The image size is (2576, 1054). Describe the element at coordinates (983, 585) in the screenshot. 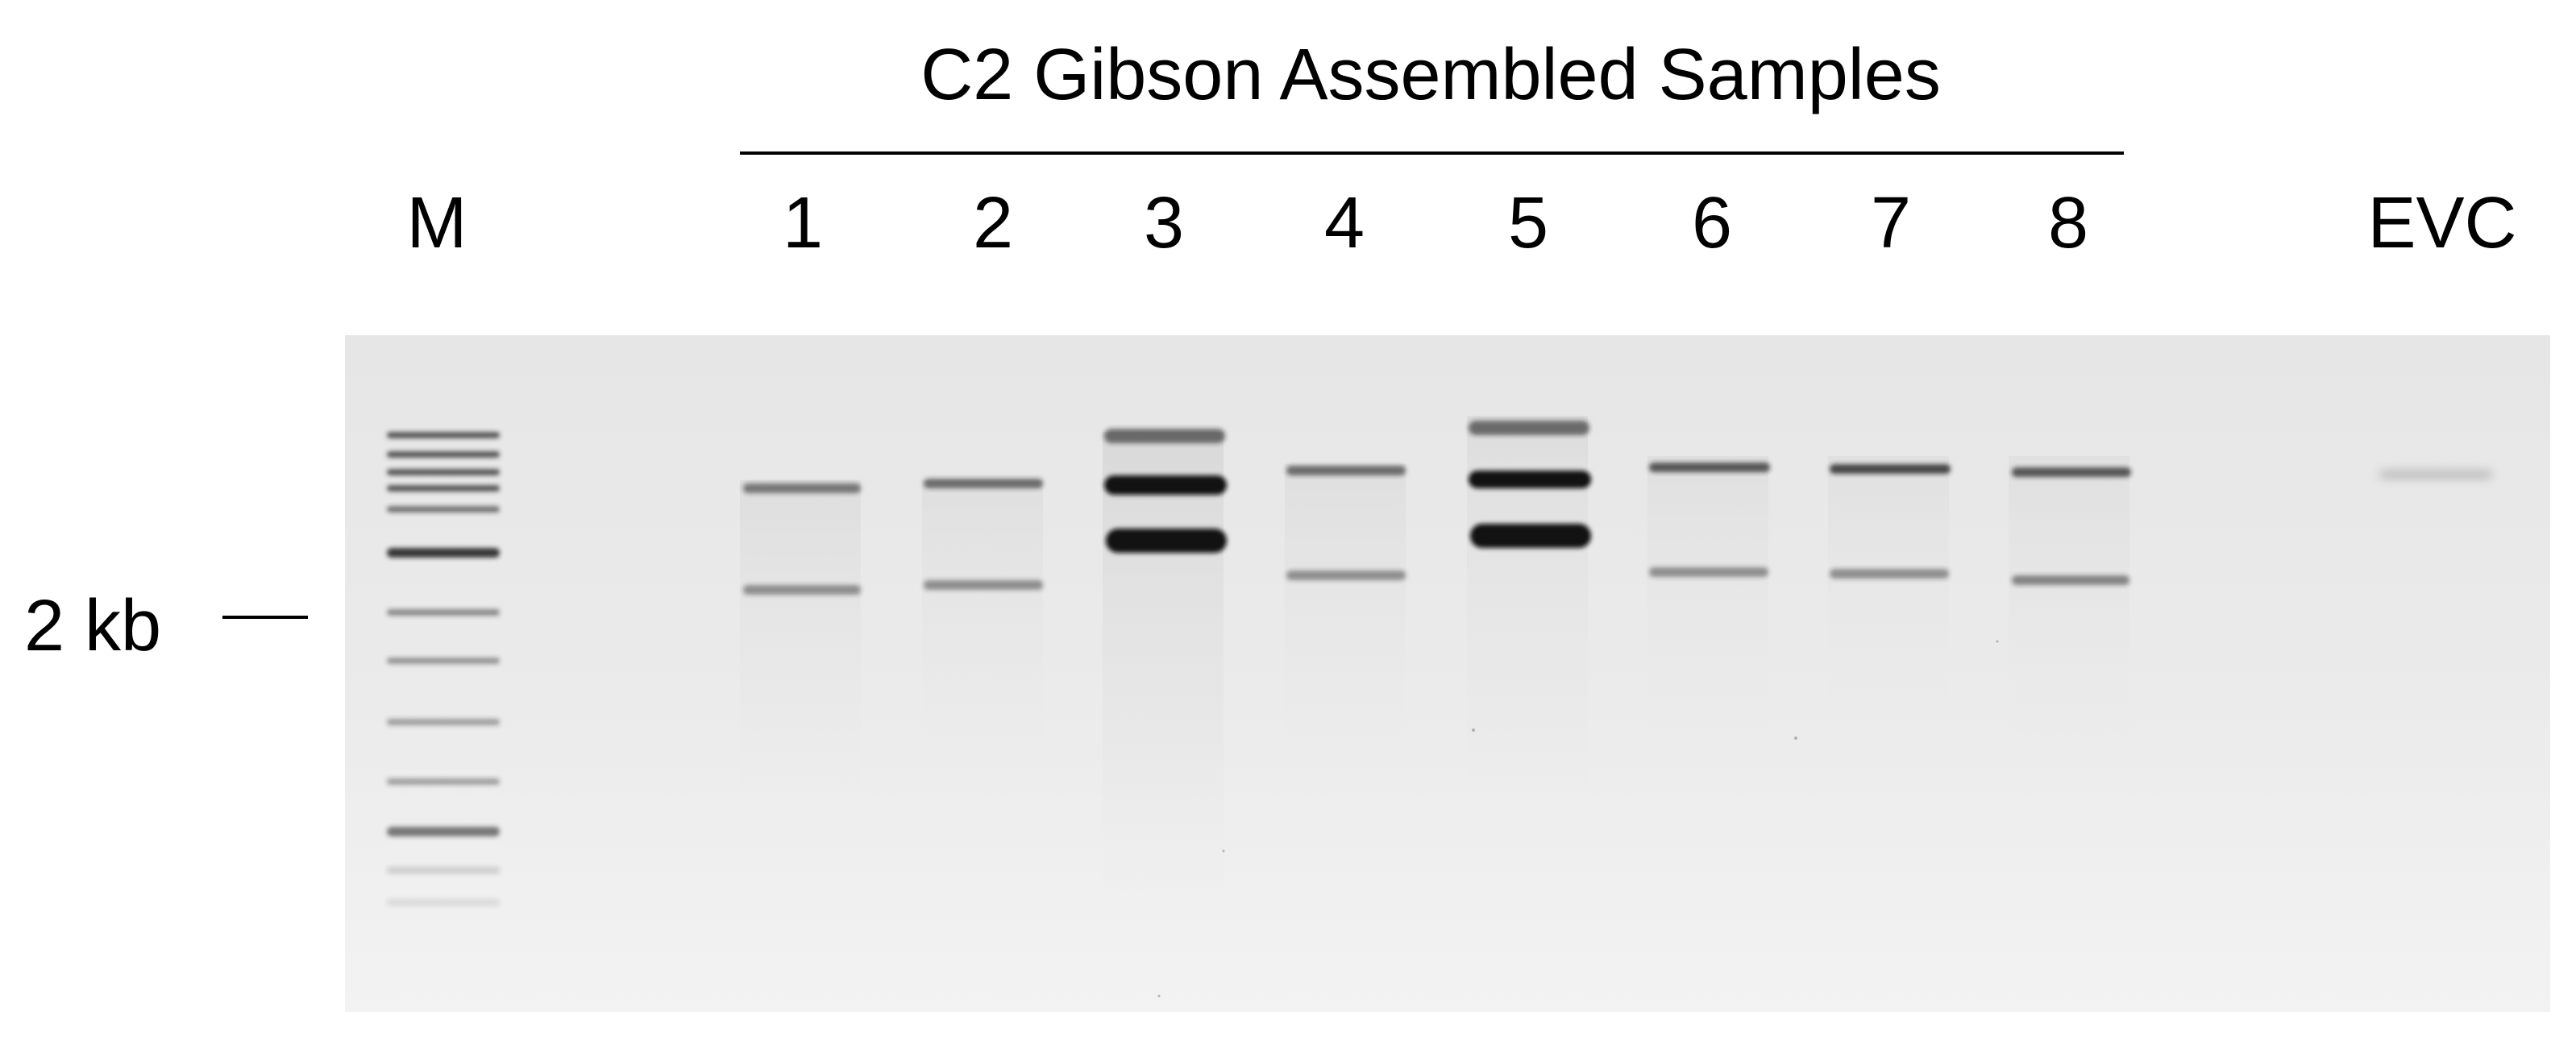

I see `lane-2-lower-band` at that location.